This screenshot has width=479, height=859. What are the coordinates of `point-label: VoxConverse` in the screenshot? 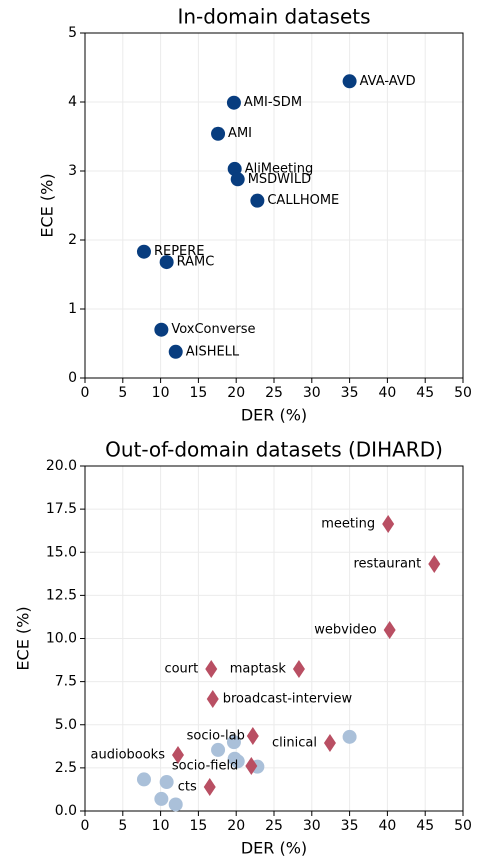 It's located at (213, 329).